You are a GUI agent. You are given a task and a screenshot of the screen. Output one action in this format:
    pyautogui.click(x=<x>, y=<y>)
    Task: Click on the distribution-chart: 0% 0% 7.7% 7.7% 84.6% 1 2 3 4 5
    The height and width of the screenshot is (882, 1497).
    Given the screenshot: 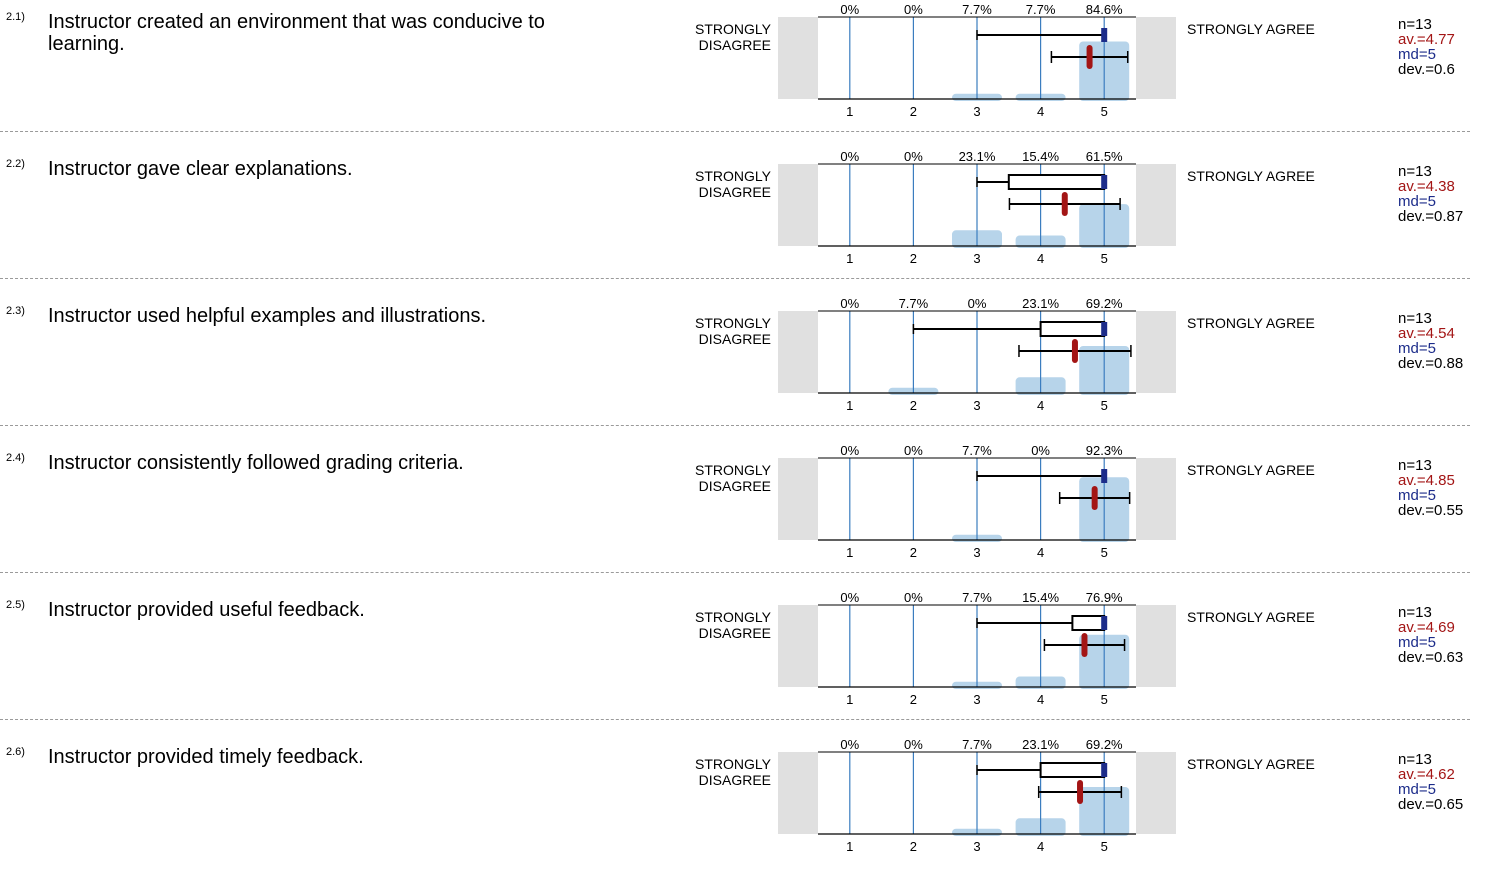 What is the action you would take?
    pyautogui.click(x=977, y=60)
    